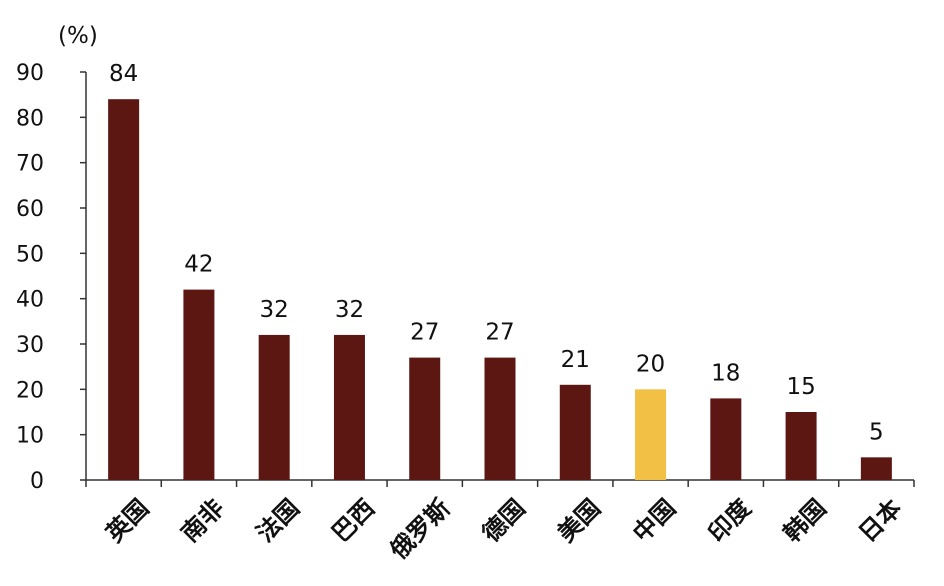  I want to click on data-label: 21, so click(575, 360).